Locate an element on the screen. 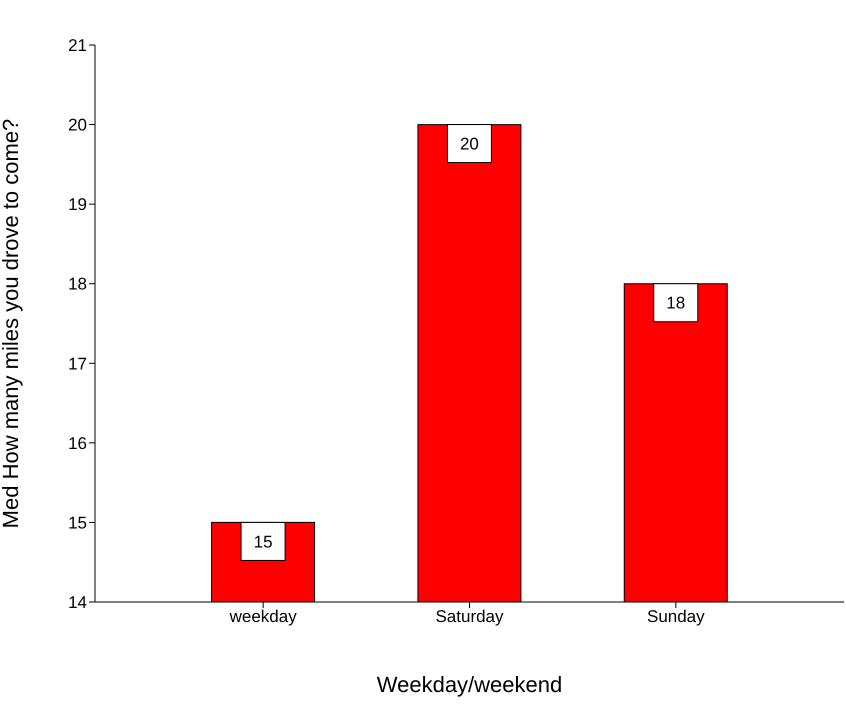  data-label: 20 is located at coordinates (469, 144).